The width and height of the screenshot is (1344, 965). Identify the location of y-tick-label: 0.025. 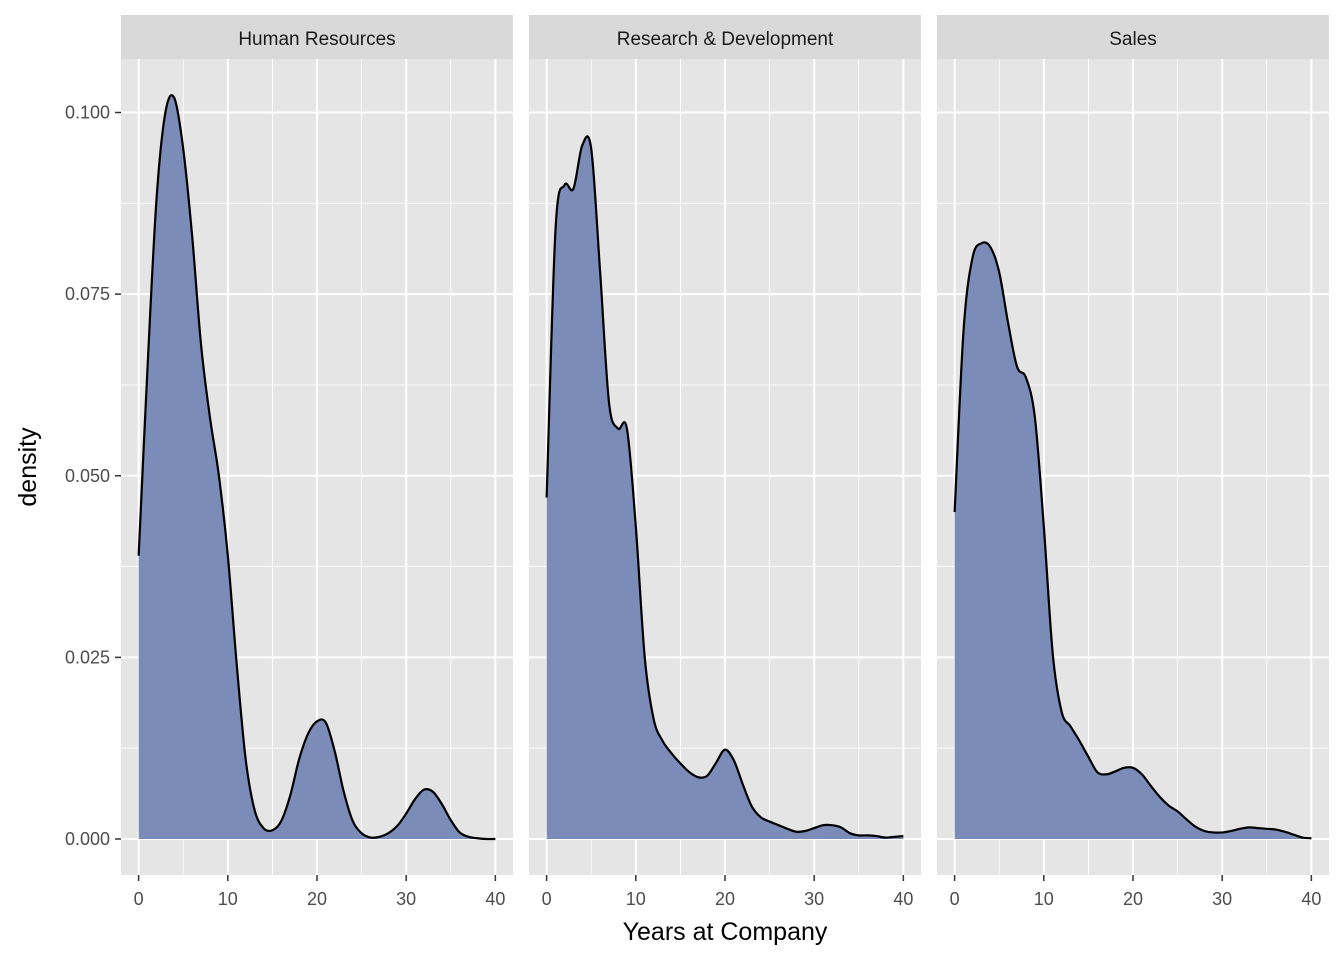
(87, 657).